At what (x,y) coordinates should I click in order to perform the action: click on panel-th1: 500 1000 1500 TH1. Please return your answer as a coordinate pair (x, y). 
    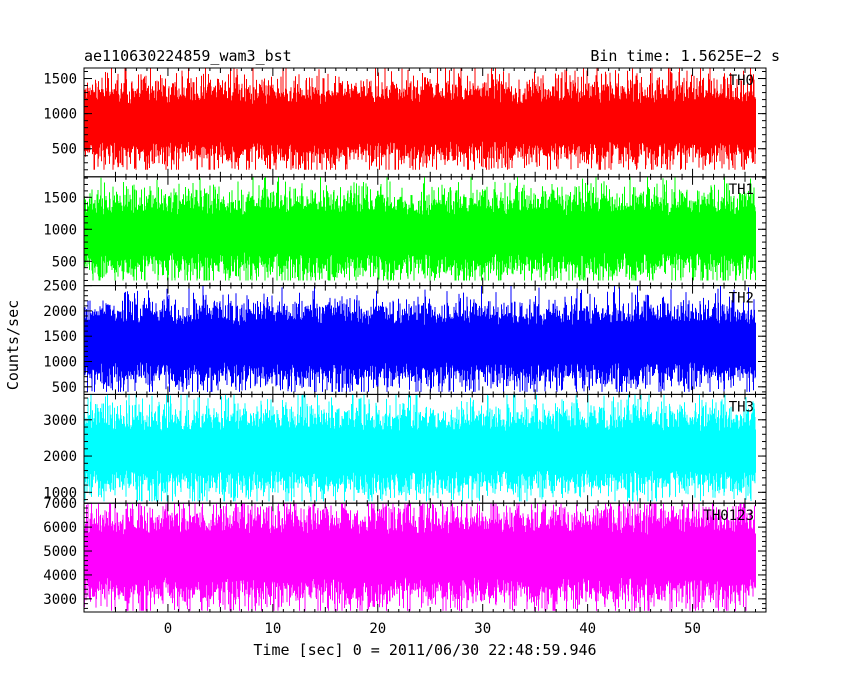
    Looking at the image, I should click on (405, 231).